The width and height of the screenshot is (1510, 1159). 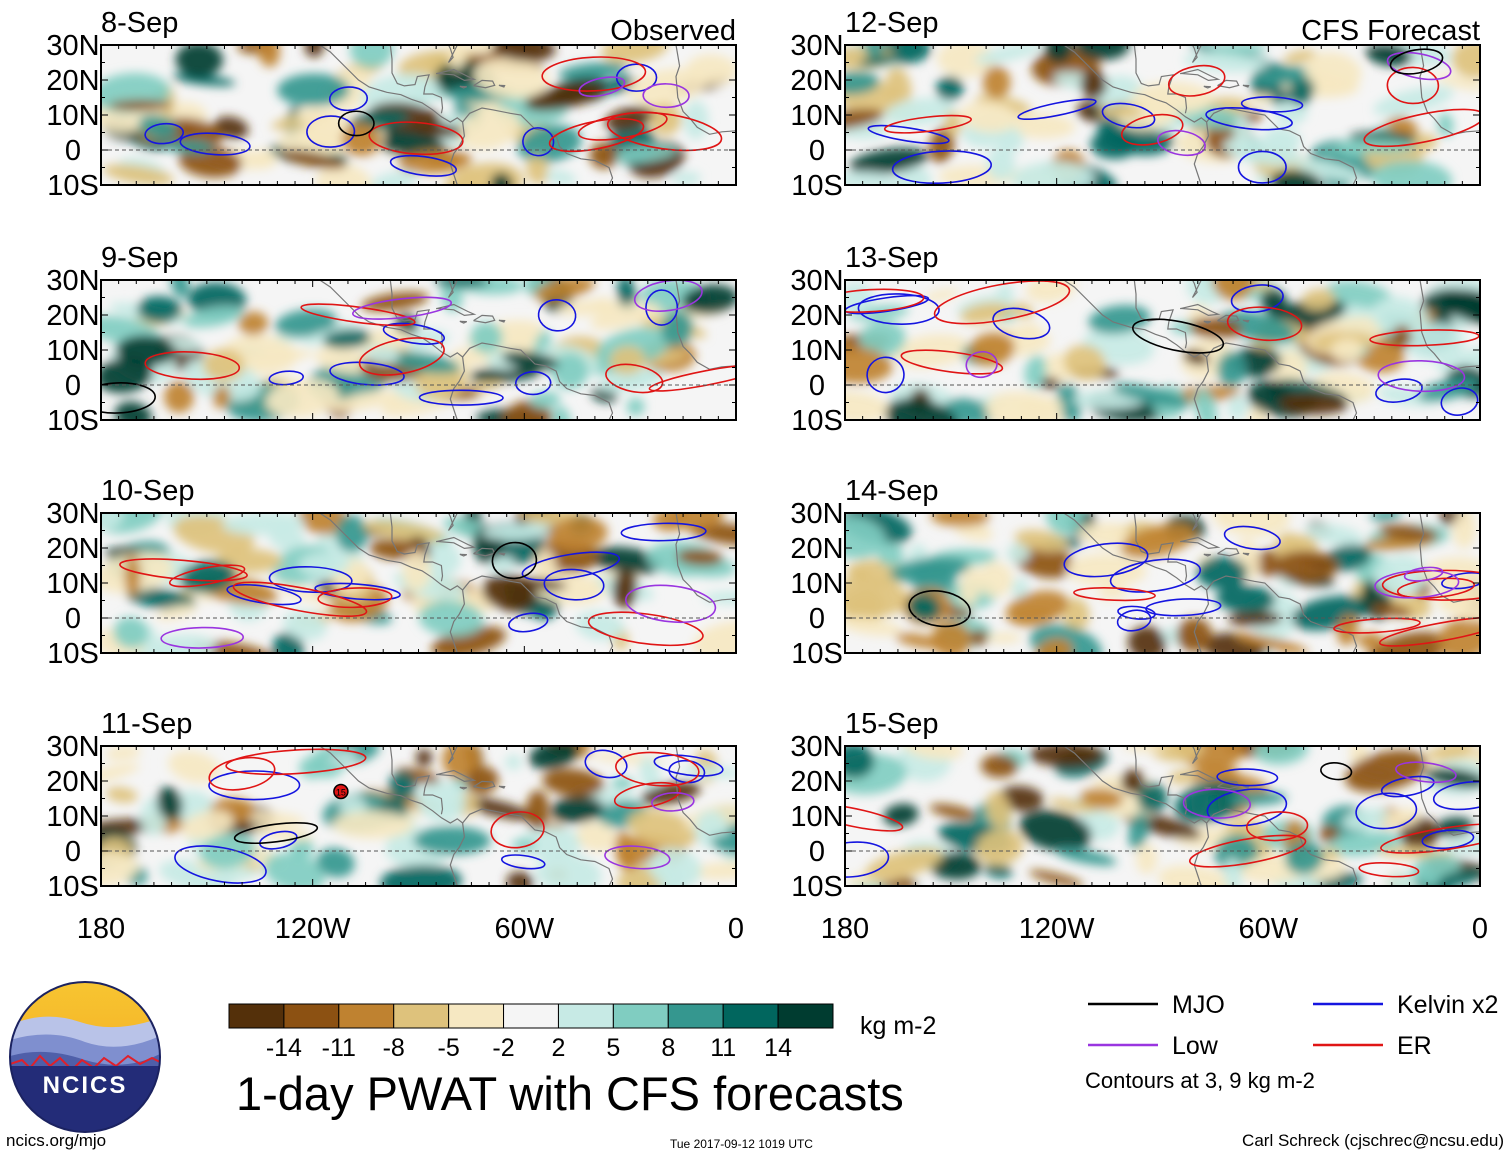 What do you see at coordinates (1447, 1005) in the screenshot?
I see `legend-label: Kelvin x2` at bounding box center [1447, 1005].